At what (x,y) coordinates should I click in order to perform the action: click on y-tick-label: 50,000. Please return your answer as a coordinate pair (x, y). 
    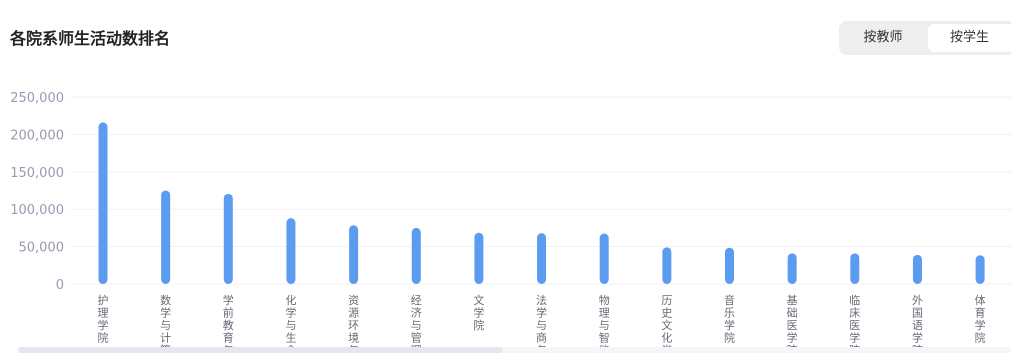
    Looking at the image, I should click on (42, 248).